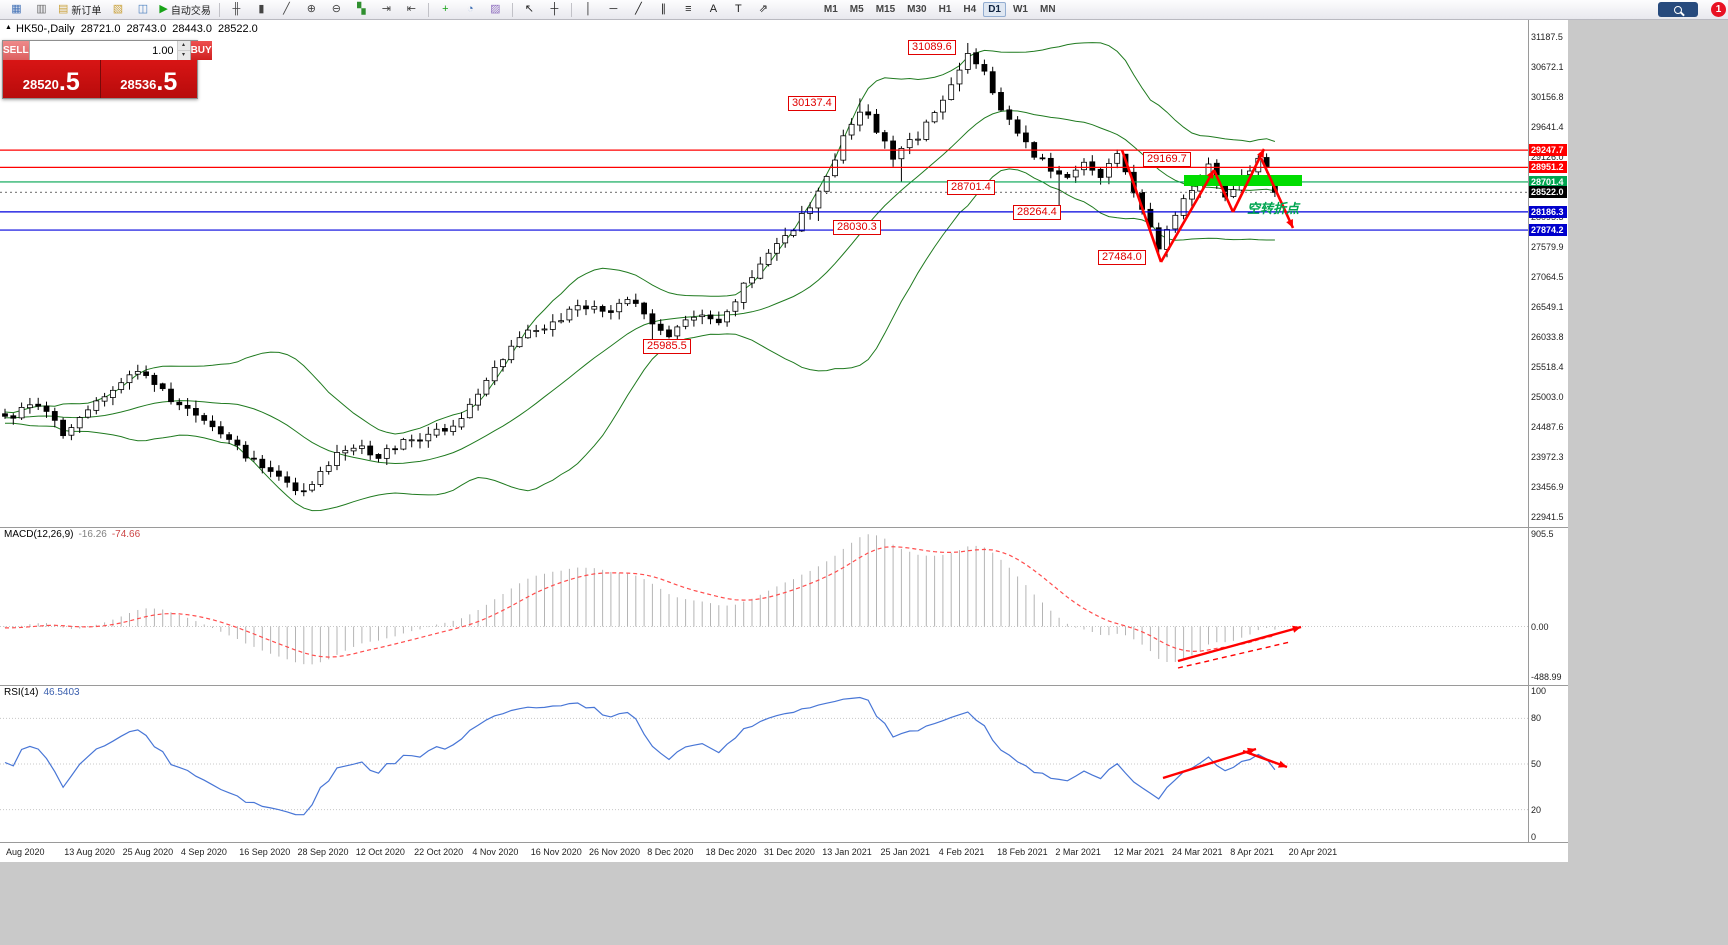  What do you see at coordinates (265, 852) in the screenshot?
I see `date-tick: 16 Sep 2020` at bounding box center [265, 852].